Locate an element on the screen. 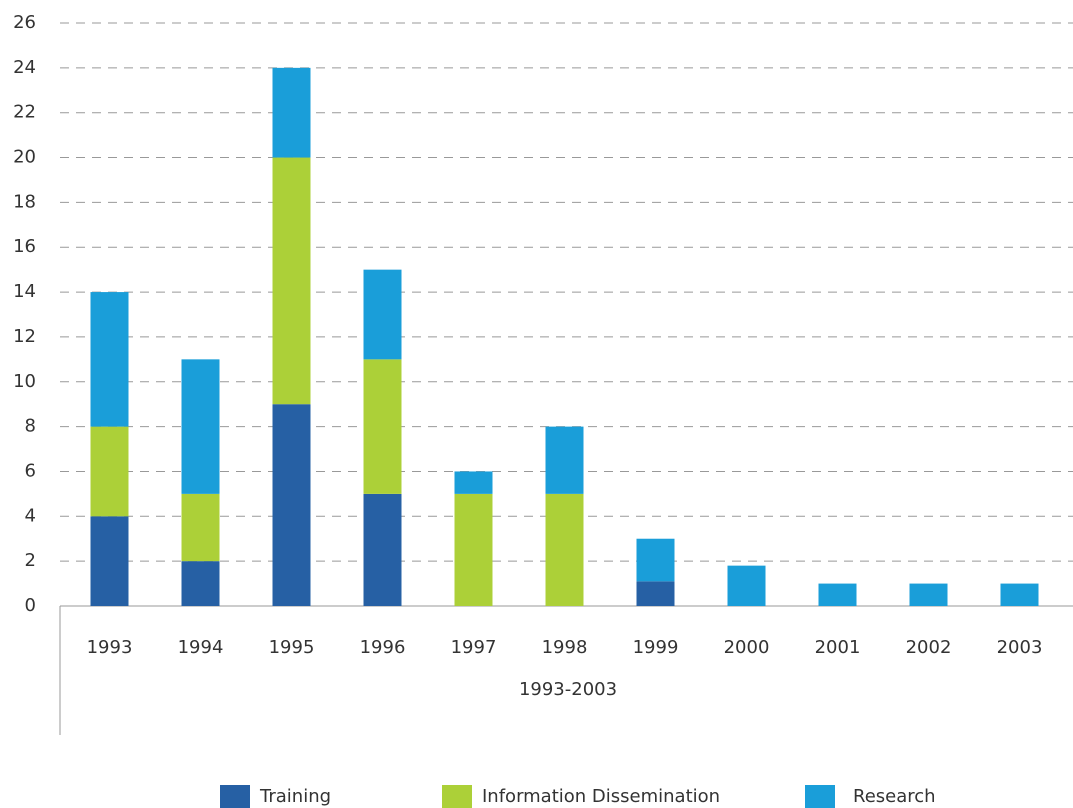 This screenshot has width=1073, height=808. x-tick-label: 1997 is located at coordinates (474, 647).